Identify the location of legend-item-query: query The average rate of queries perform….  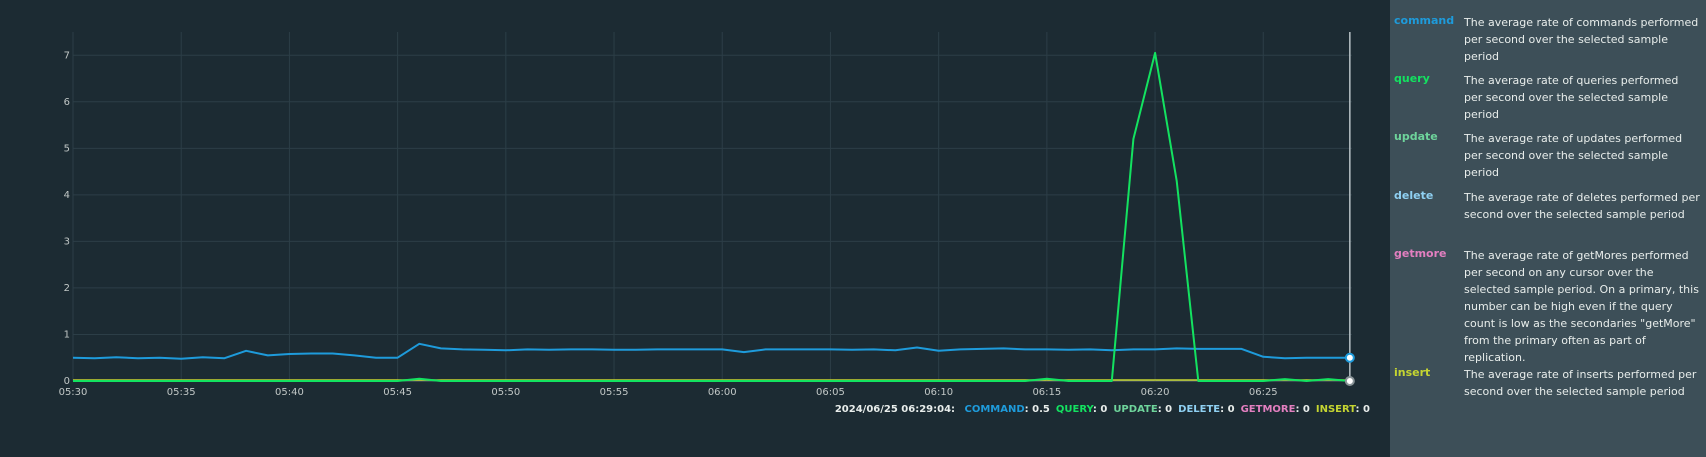
(1547, 97).